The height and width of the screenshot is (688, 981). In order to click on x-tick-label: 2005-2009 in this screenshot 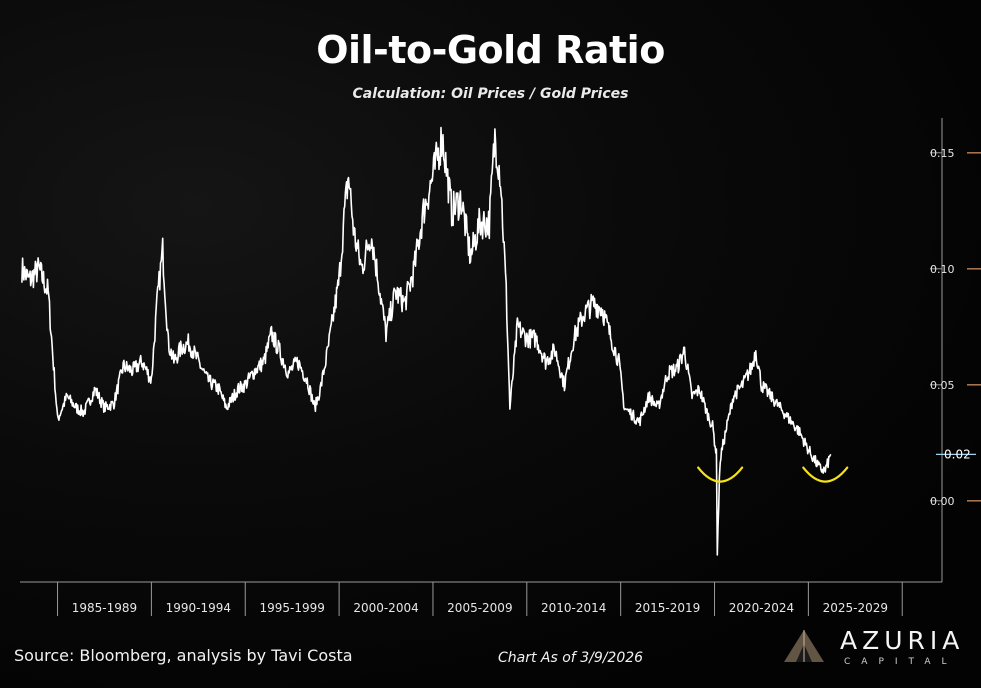, I will do `click(479, 608)`.